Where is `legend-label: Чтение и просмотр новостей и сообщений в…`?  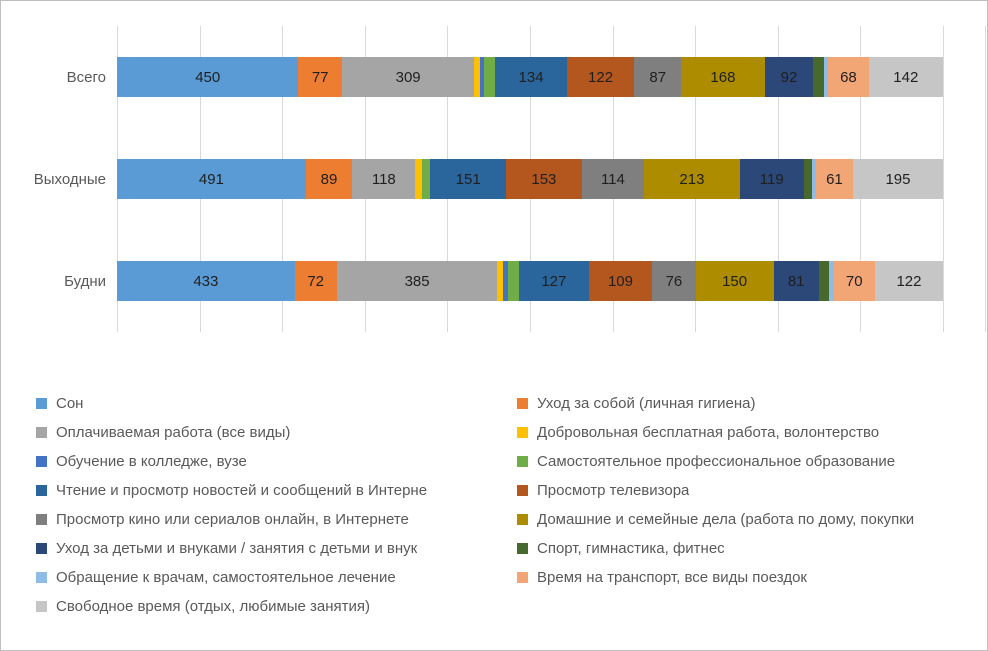 legend-label: Чтение и просмотр новостей и сообщений в… is located at coordinates (242, 490).